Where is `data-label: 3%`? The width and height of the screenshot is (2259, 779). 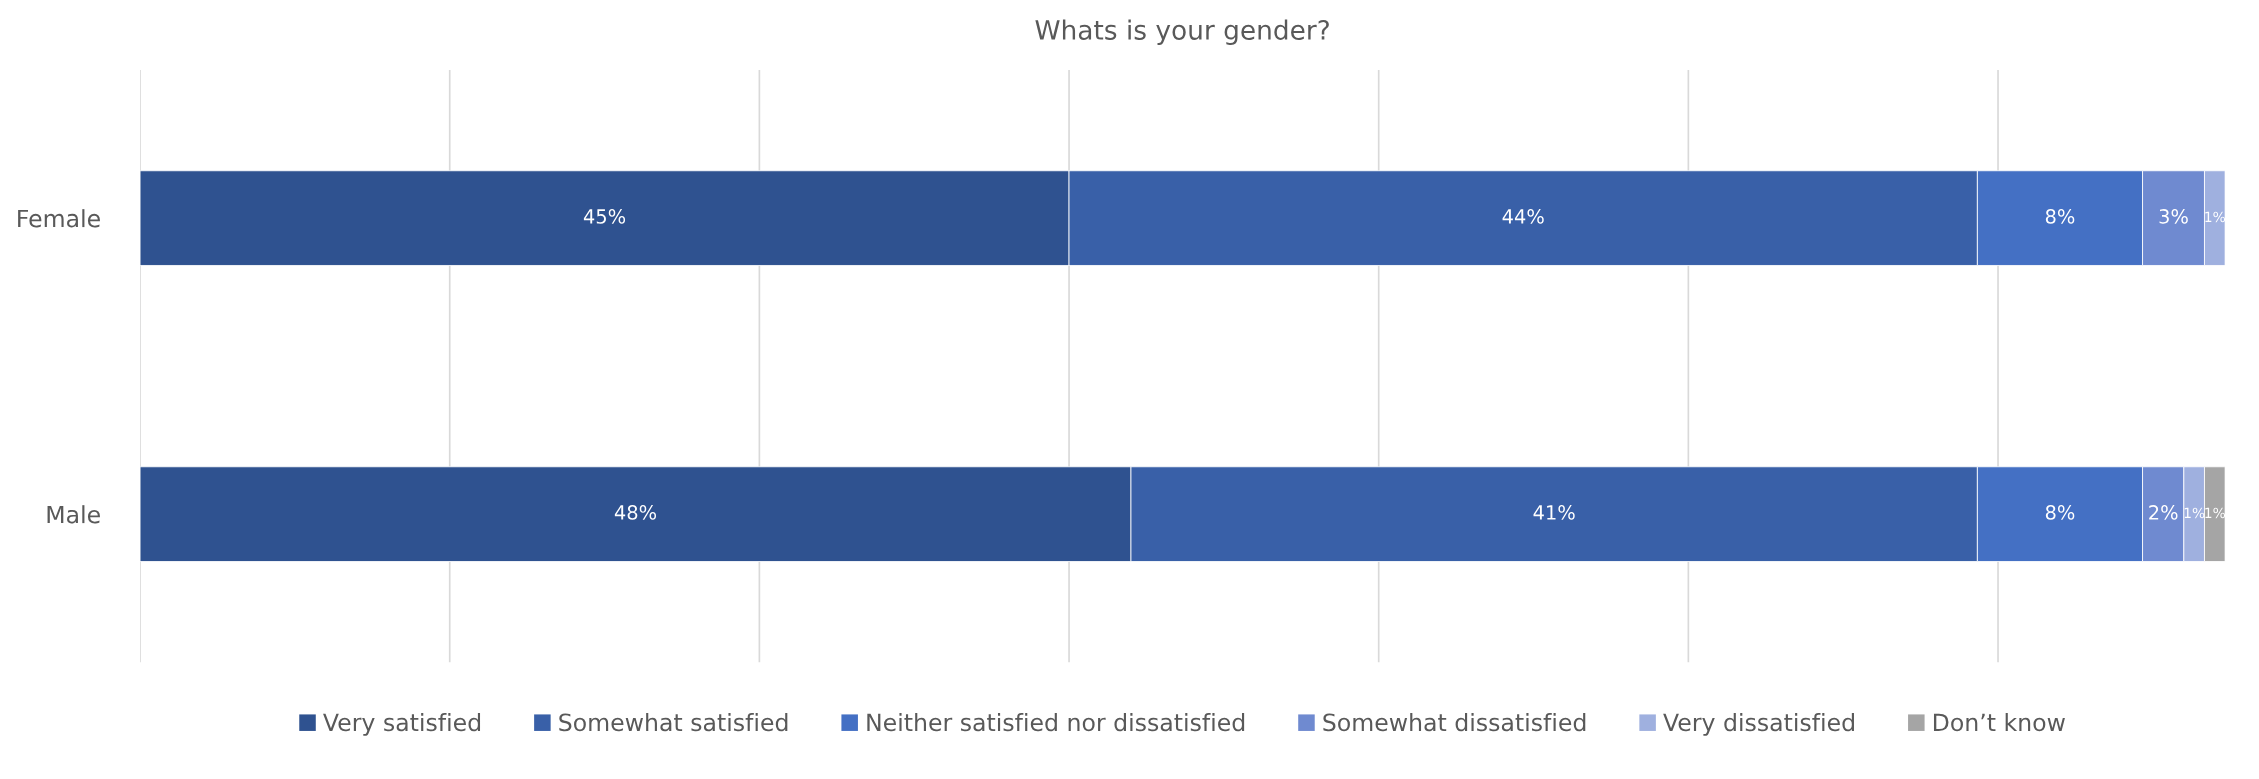
data-label: 3% is located at coordinates (2173, 216).